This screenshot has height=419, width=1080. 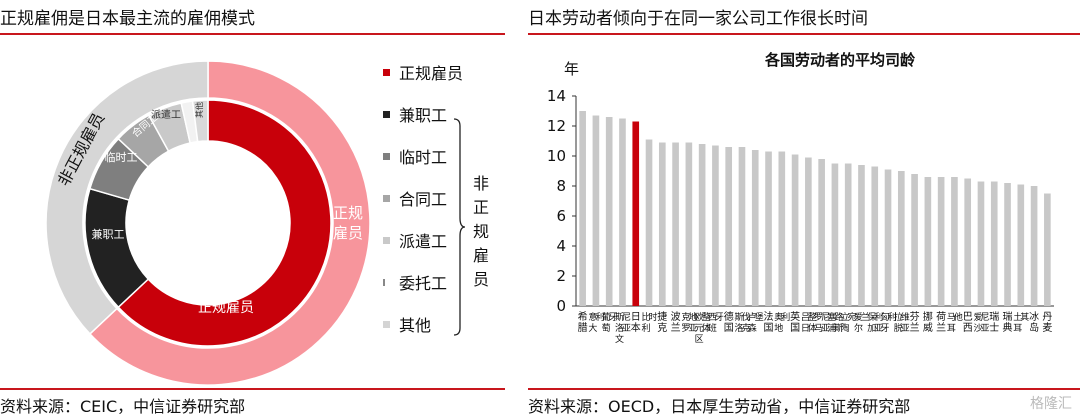 What do you see at coordinates (571, 69) in the screenshot?
I see `y-axis-label: 年` at bounding box center [571, 69].